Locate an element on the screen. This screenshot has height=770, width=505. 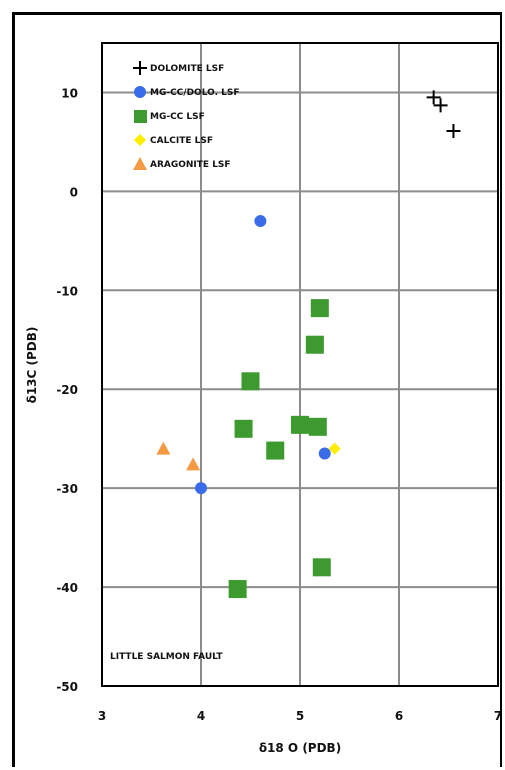
legend-label: CALCITE LSF is located at coordinates (181, 141).